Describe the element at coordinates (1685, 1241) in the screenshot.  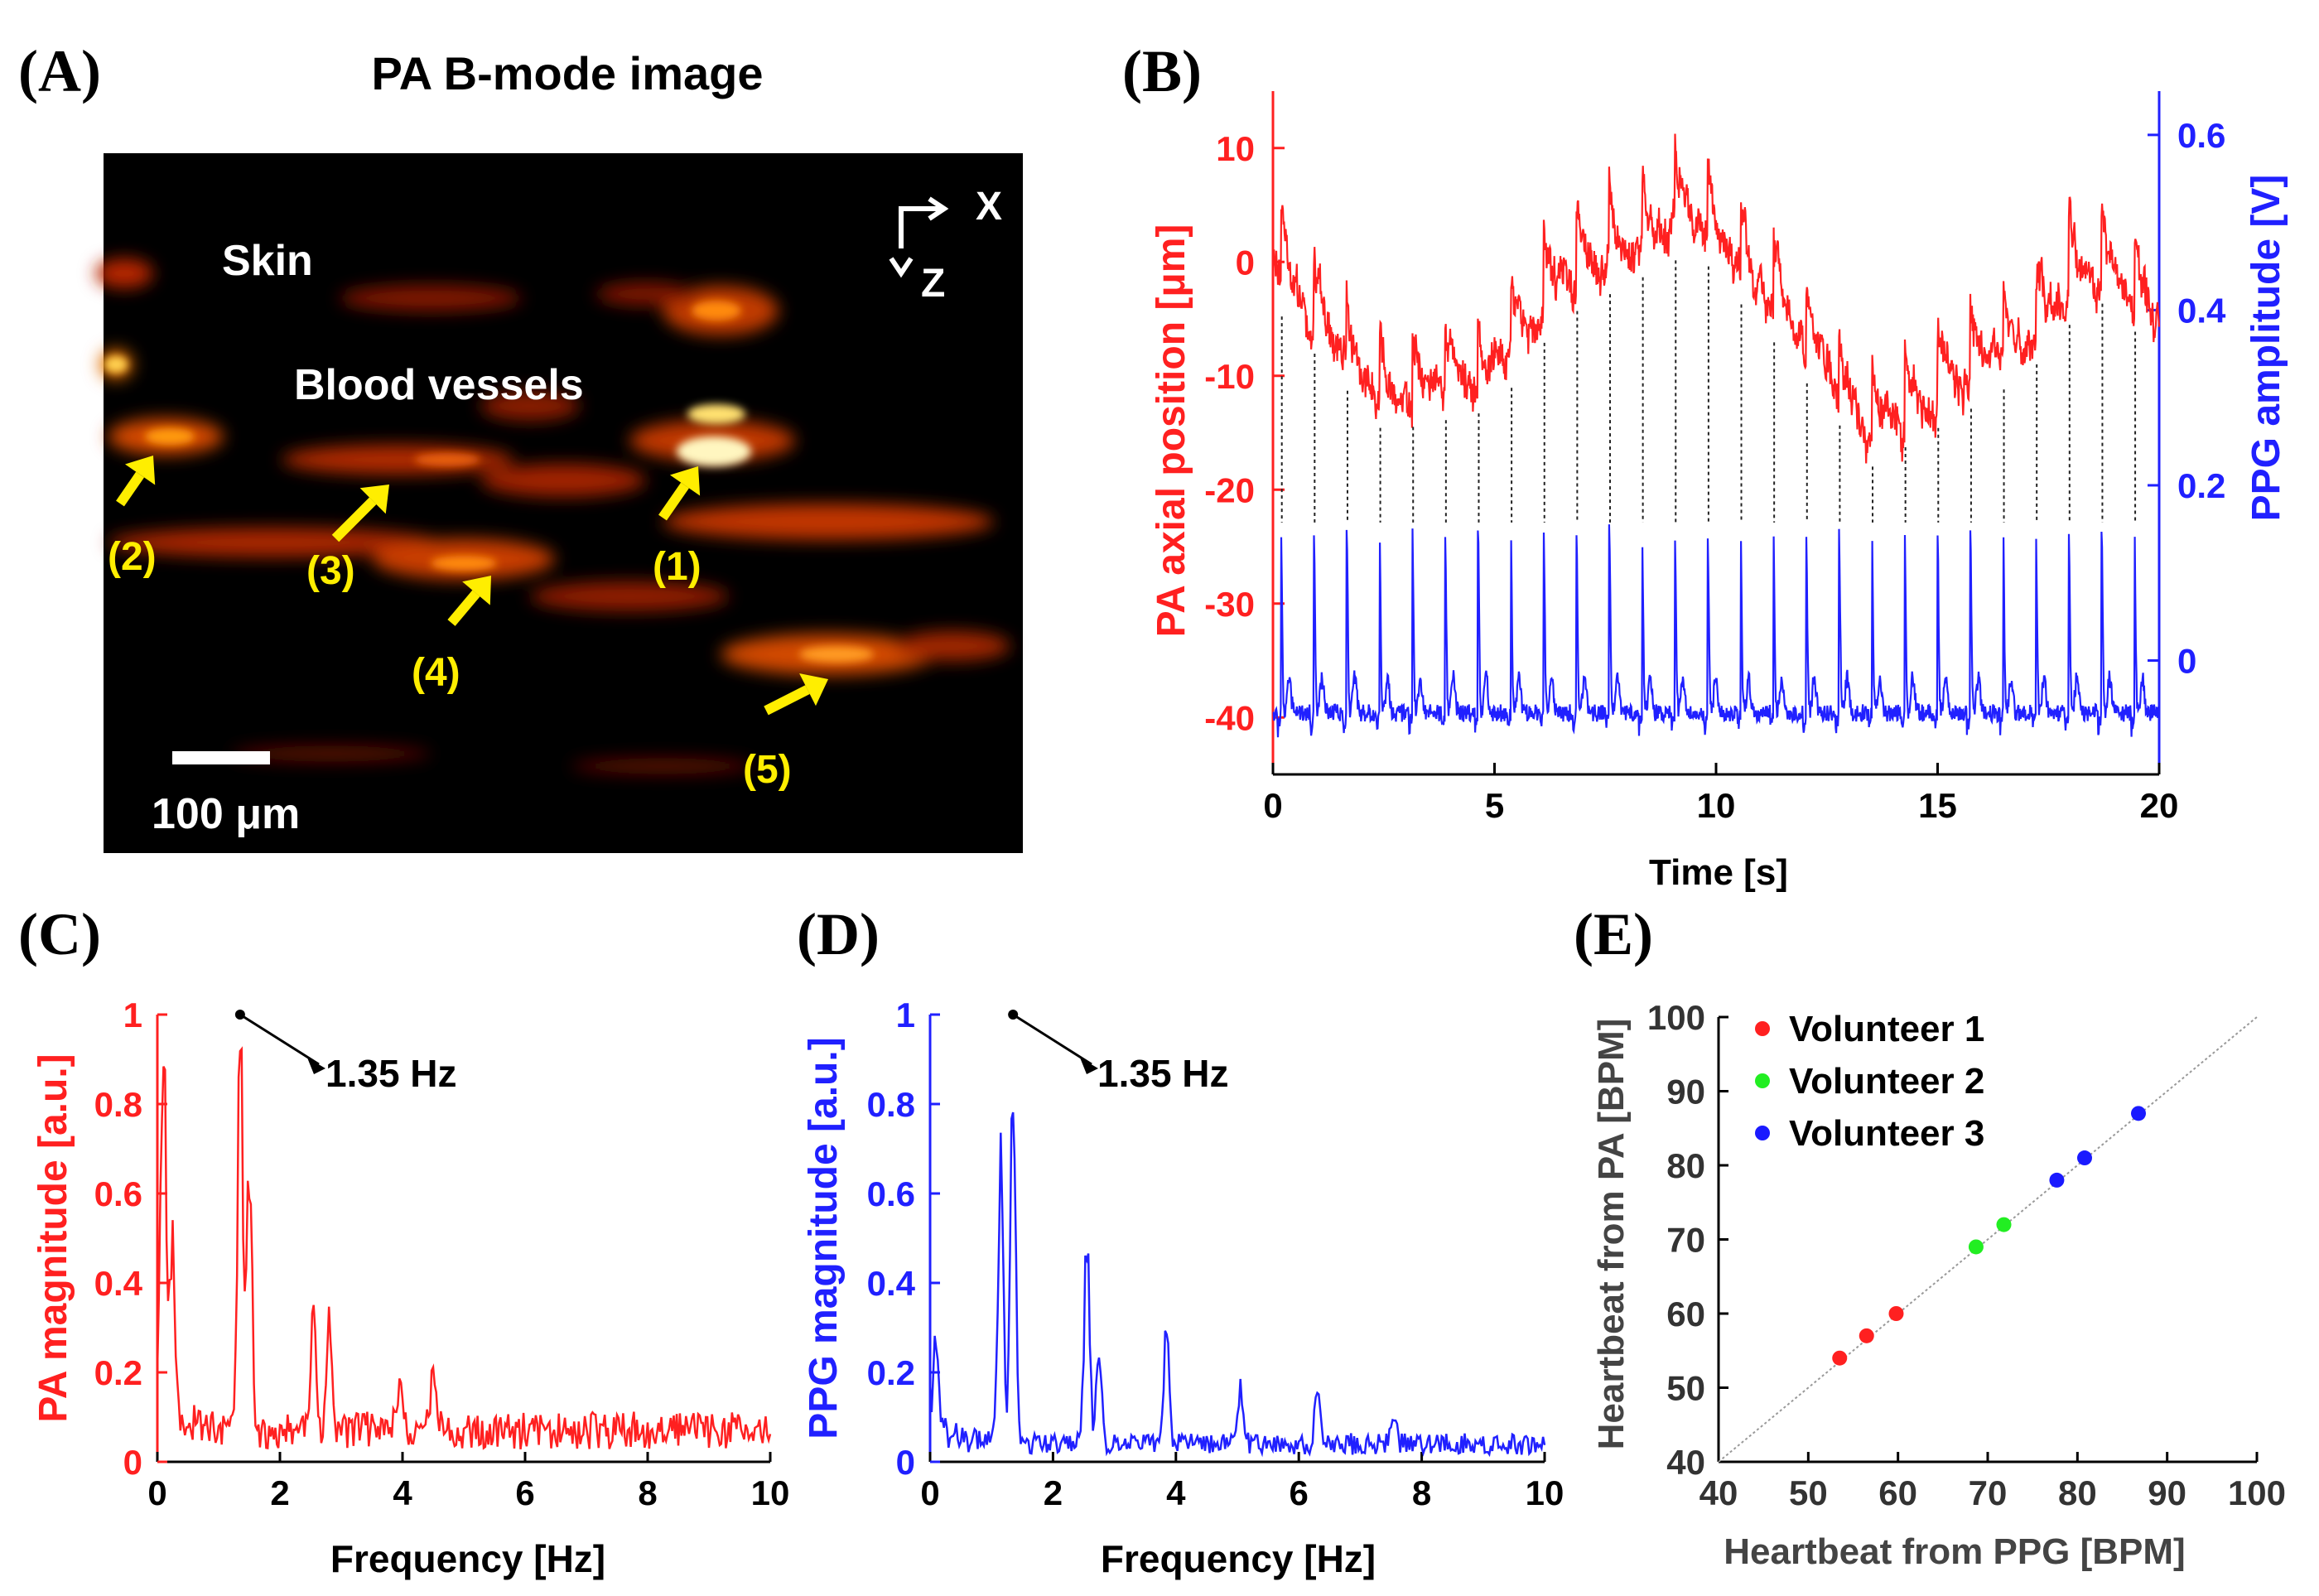
I see `panel-e-ytick-label: 70` at that location.